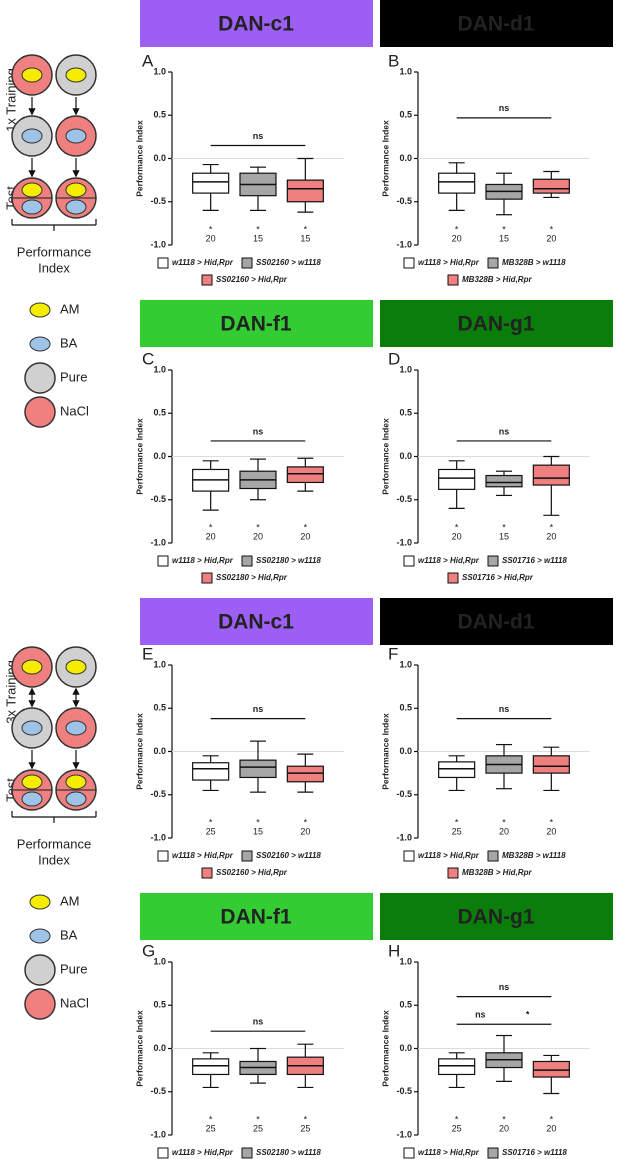 This screenshot has width=617, height=1159. What do you see at coordinates (148, 950) in the screenshot?
I see `panel-letter: G` at bounding box center [148, 950].